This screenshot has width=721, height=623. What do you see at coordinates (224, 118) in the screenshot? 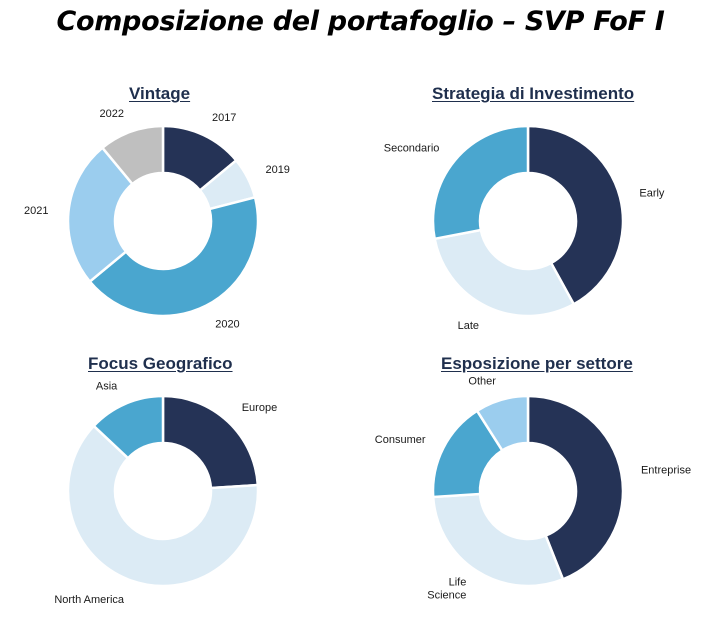
I see `slice-label-2017: 2017` at bounding box center [224, 118].